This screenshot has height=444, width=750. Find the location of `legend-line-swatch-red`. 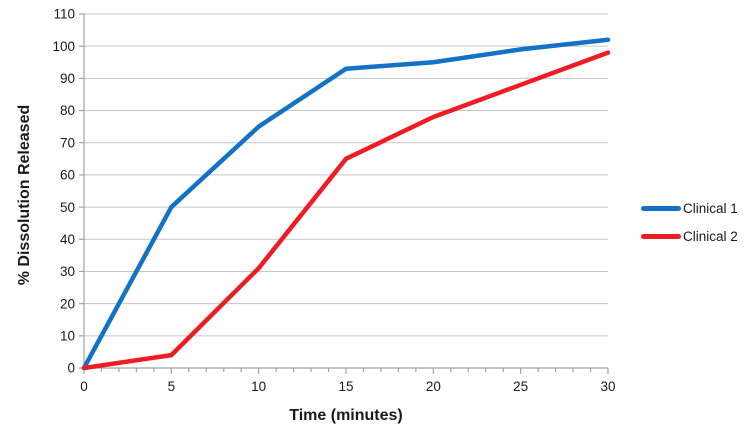

legend-line-swatch-red is located at coordinates (661, 236).